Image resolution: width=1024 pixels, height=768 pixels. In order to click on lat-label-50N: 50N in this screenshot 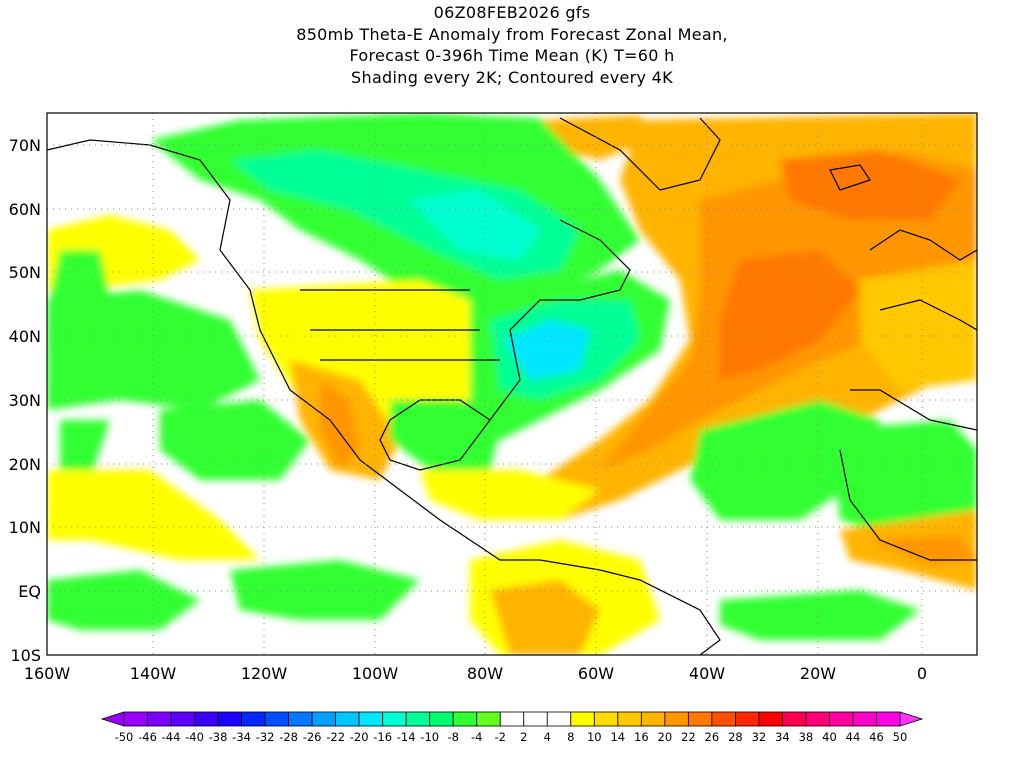, I will do `click(25, 272)`.